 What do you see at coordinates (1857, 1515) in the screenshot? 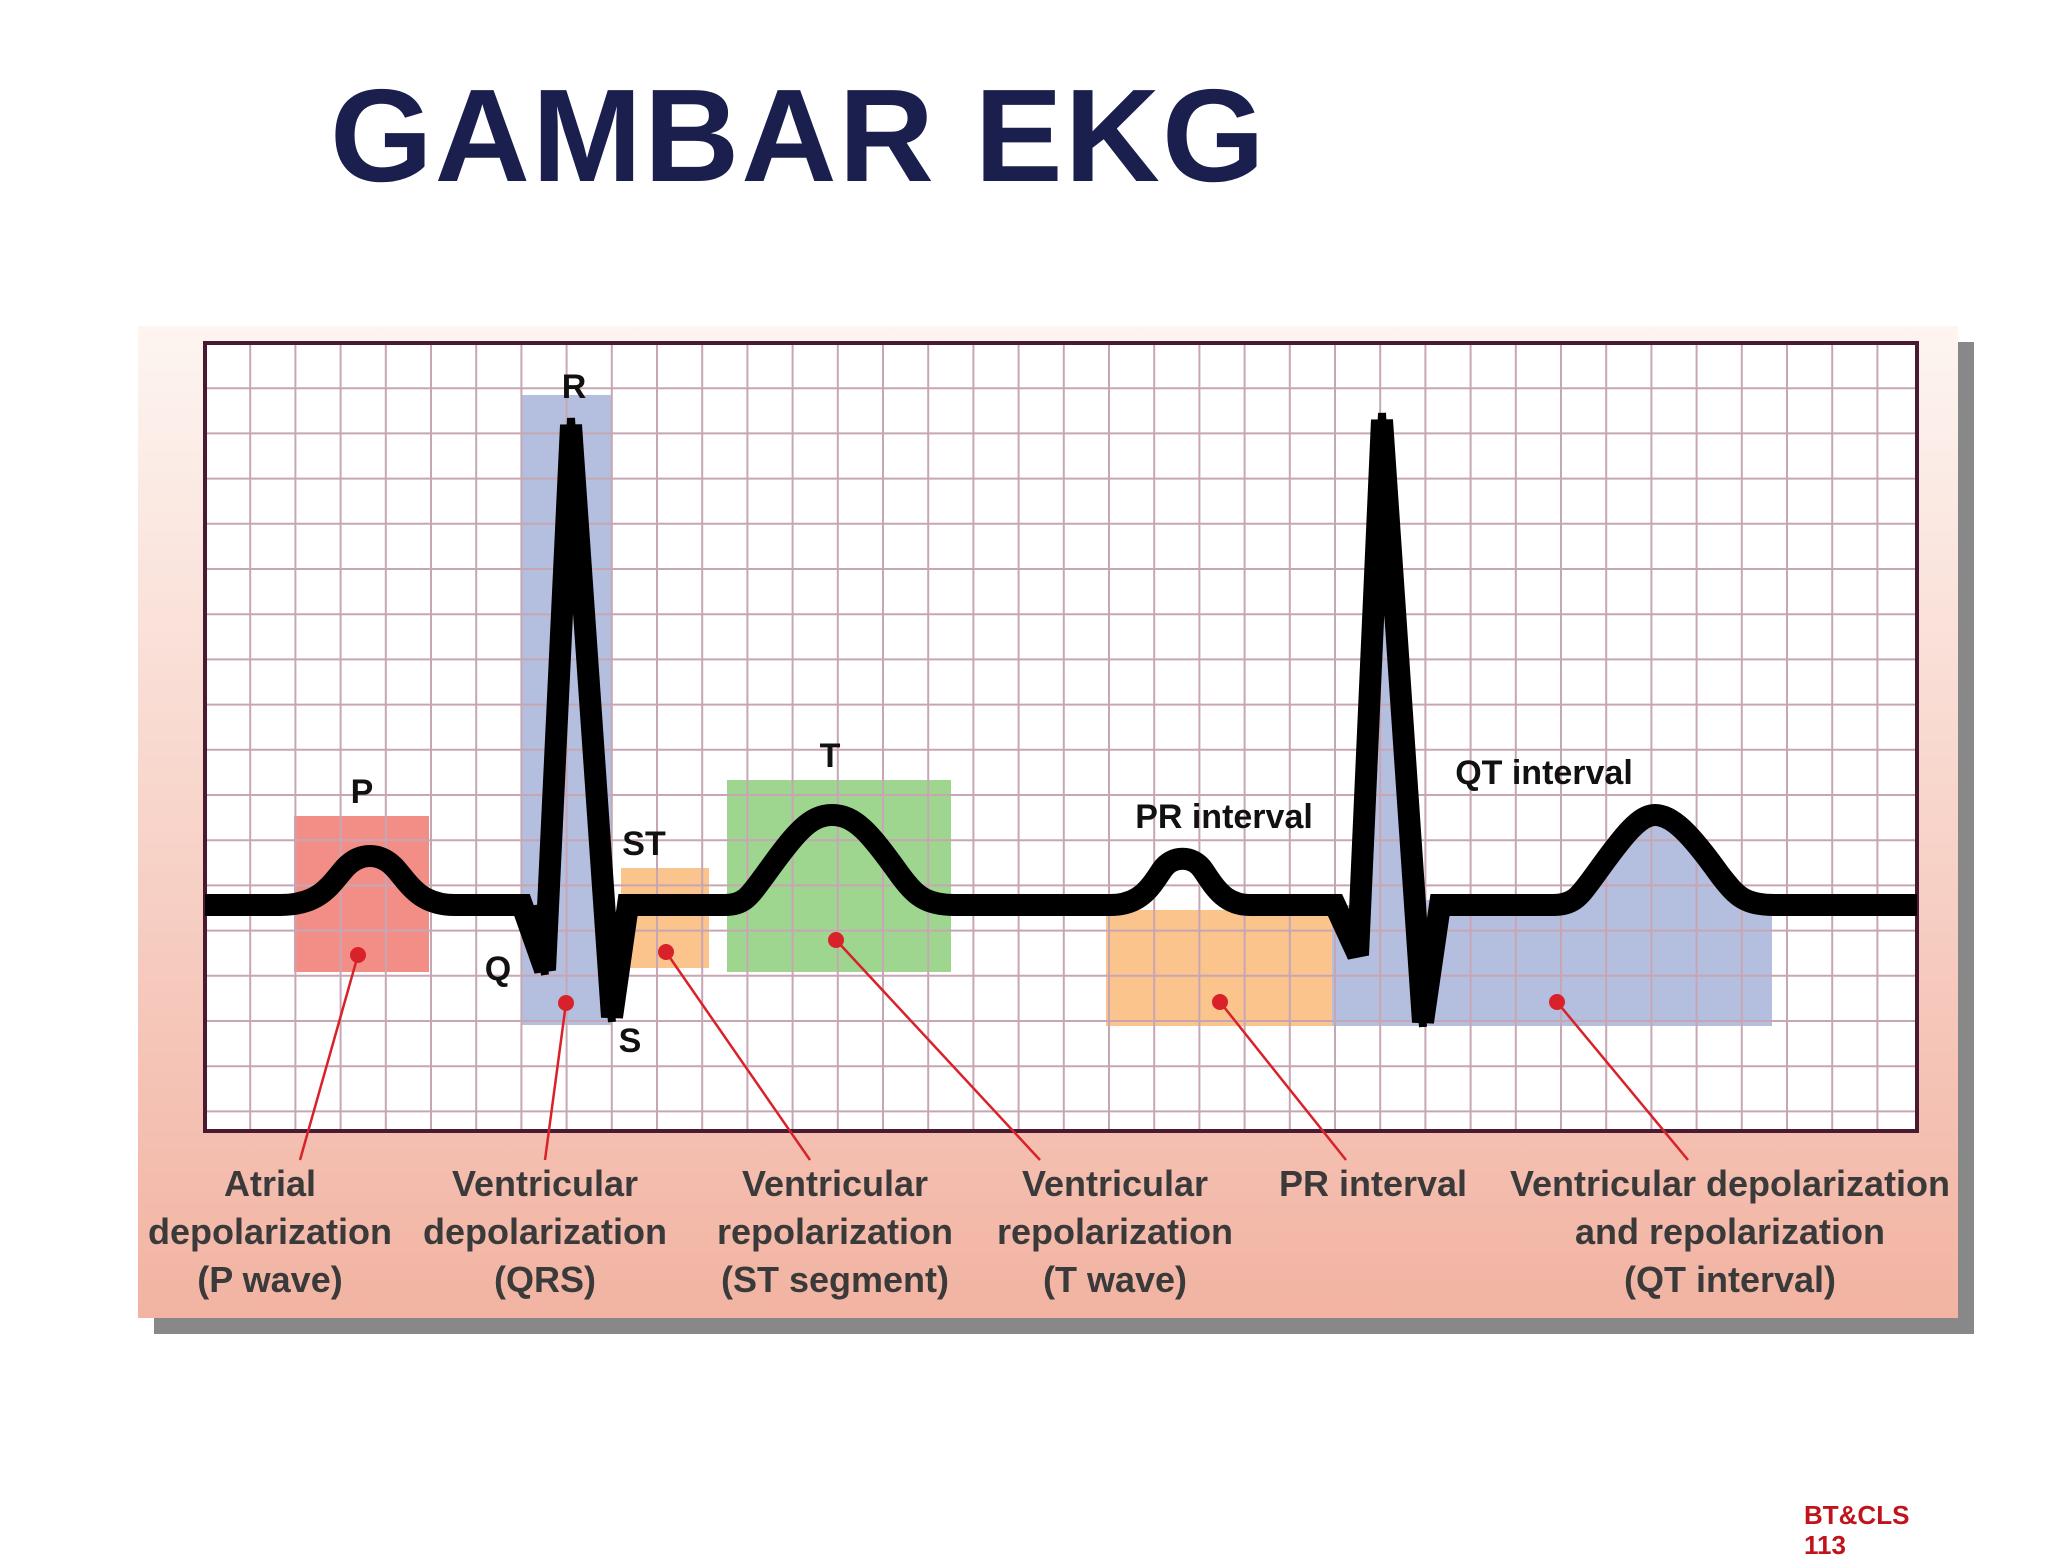
I see `footer-line-1: BT&CLS` at bounding box center [1857, 1515].